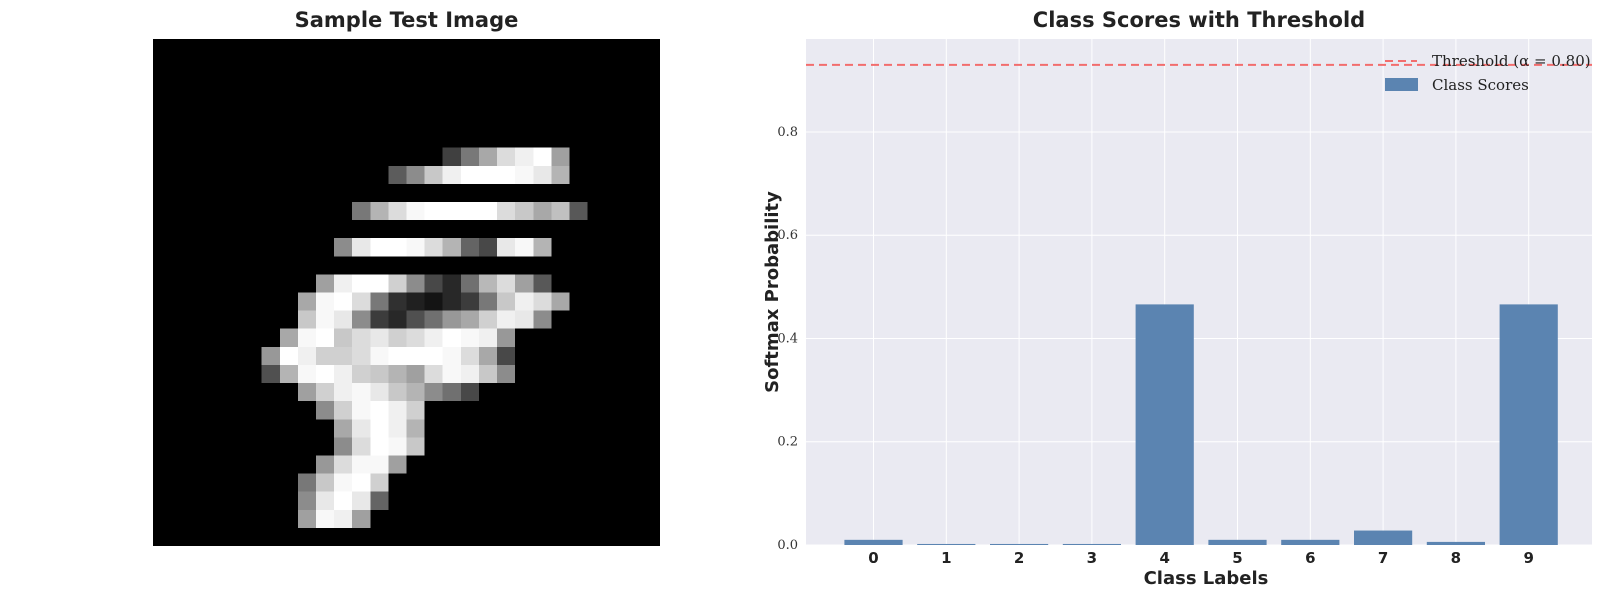 The height and width of the screenshot is (600, 1600). I want to click on legend-scores-swatch, so click(1401, 84).